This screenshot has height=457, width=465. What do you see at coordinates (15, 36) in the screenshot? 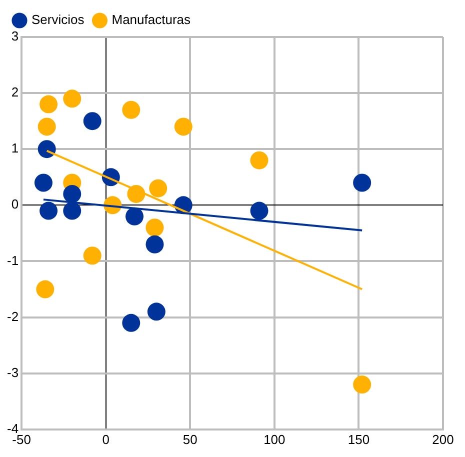
I see `y-tick-label: 3` at bounding box center [15, 36].